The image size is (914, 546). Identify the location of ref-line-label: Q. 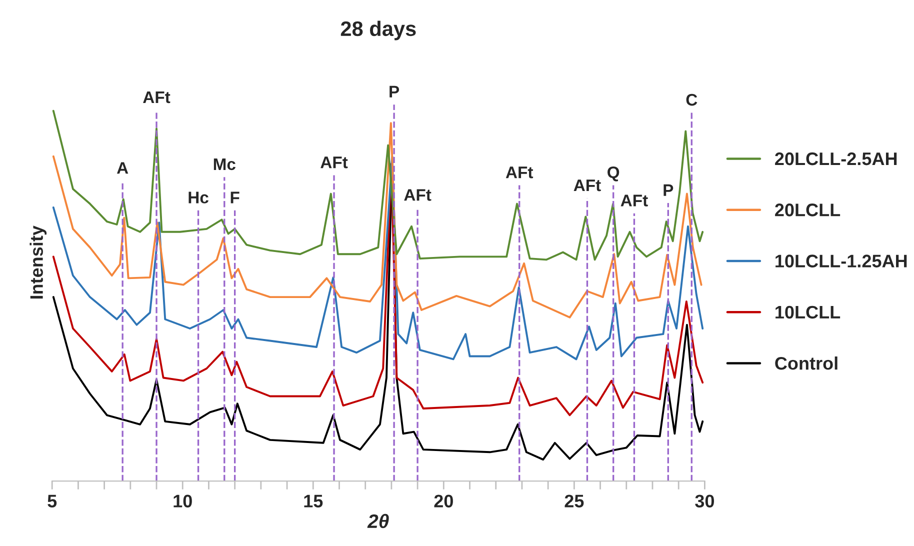
(614, 174).